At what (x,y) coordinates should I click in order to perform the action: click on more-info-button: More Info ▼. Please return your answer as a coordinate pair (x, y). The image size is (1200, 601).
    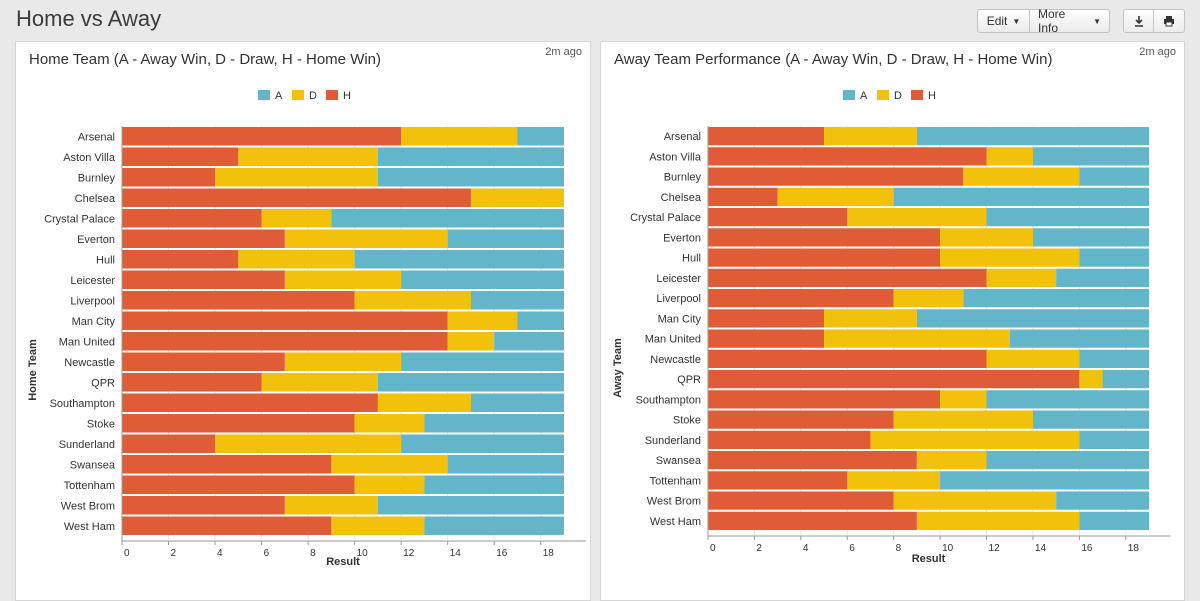
    Looking at the image, I should click on (1070, 21).